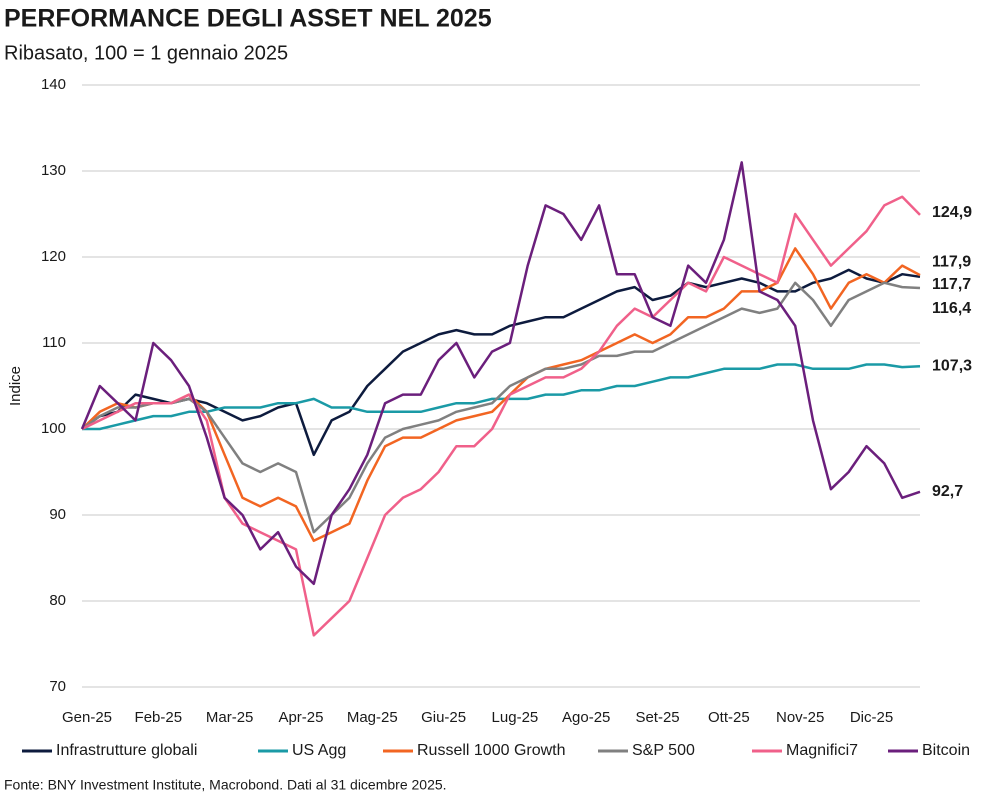  What do you see at coordinates (87, 717) in the screenshot?
I see `x-tick-label: Gen-25` at bounding box center [87, 717].